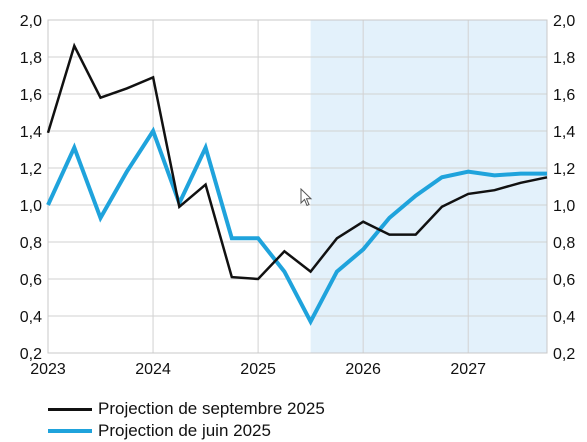 The height and width of the screenshot is (442, 587). Describe the element at coordinates (31, 21) in the screenshot. I see `y-tick-label-left: 2,0` at that location.